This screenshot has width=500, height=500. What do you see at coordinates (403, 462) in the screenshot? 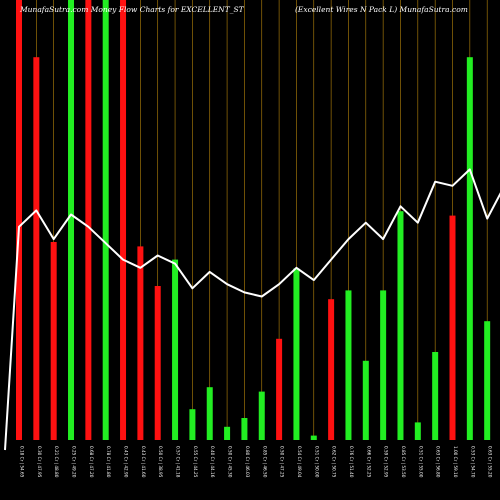
I see `x-tick-label: 0.85 Cr | 53.50` at bounding box center [403, 462].